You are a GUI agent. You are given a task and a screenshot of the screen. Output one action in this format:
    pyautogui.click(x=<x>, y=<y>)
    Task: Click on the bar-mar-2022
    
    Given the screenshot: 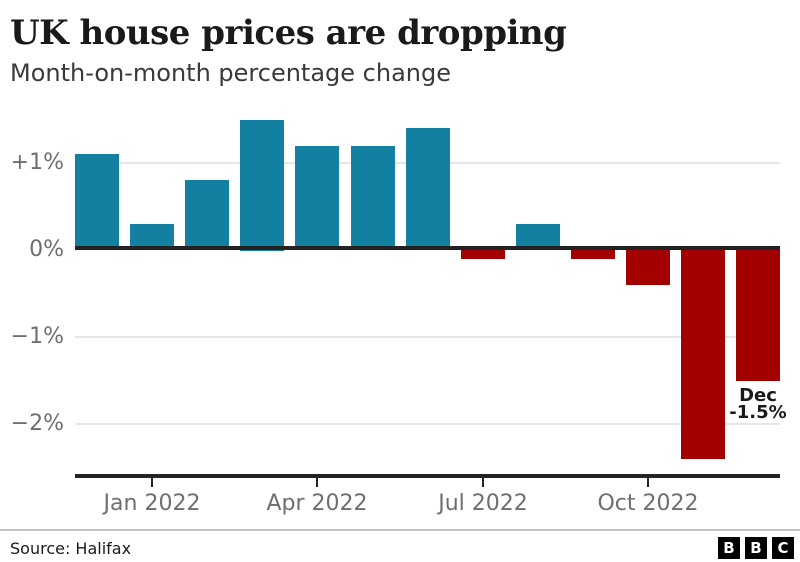 What is the action you would take?
    pyautogui.click(x=262, y=185)
    